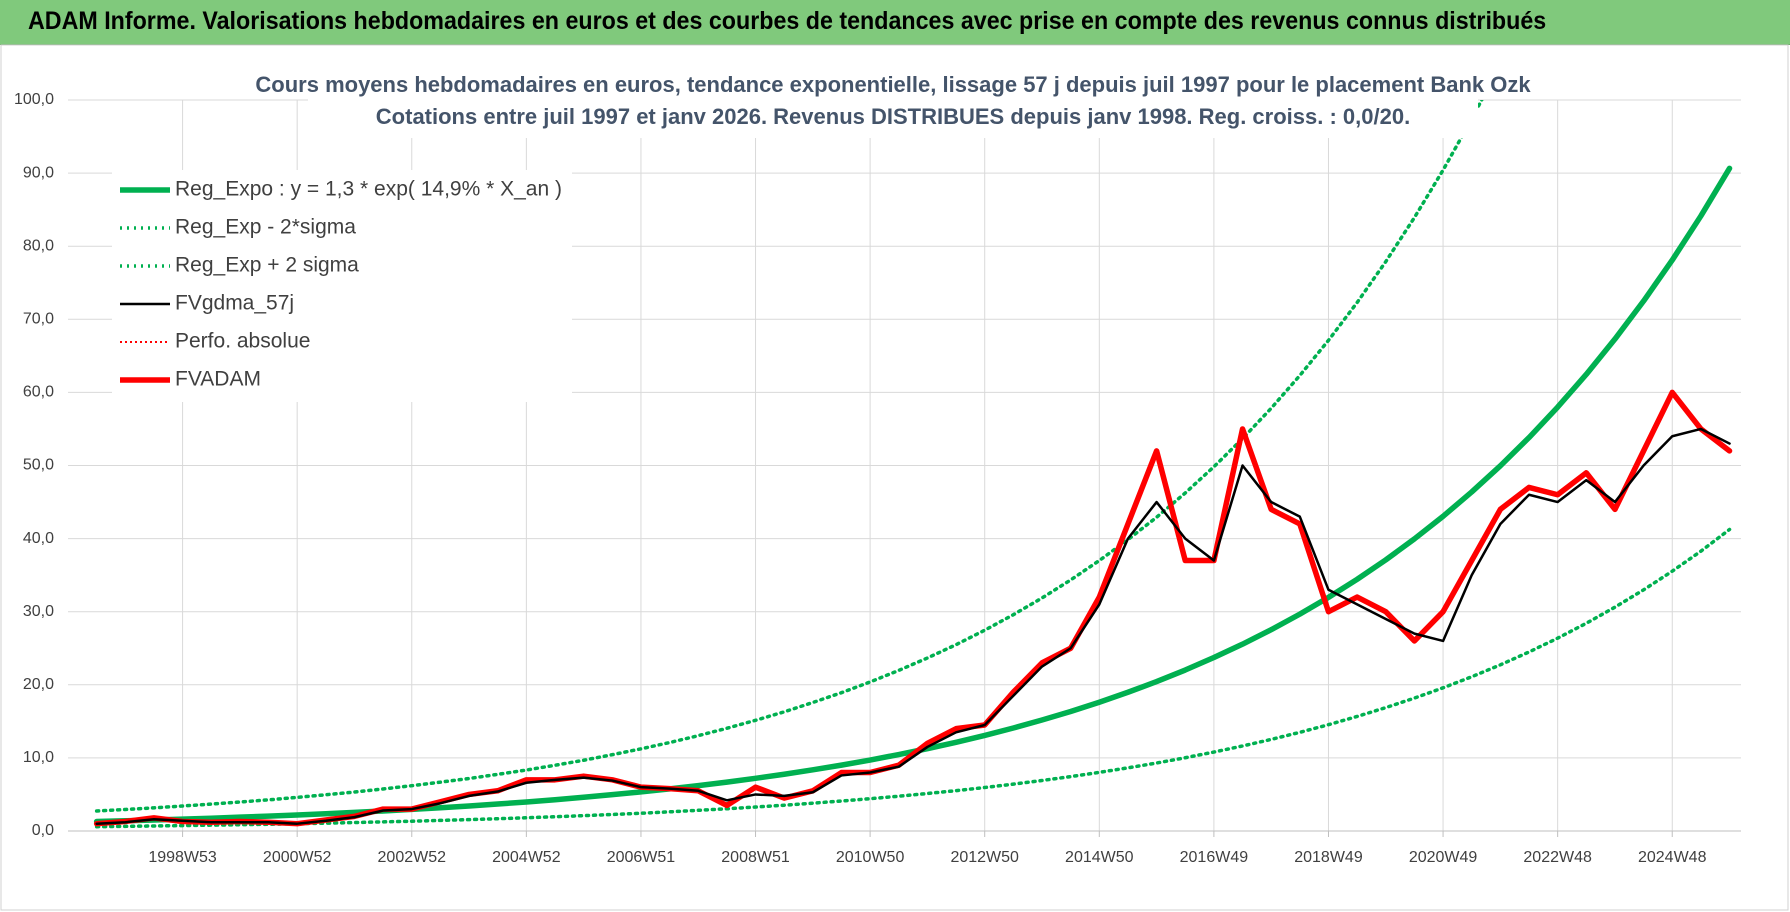 The image size is (1790, 912). Describe the element at coordinates (38, 465) in the screenshot. I see `y-tick-label: 50,0` at that location.